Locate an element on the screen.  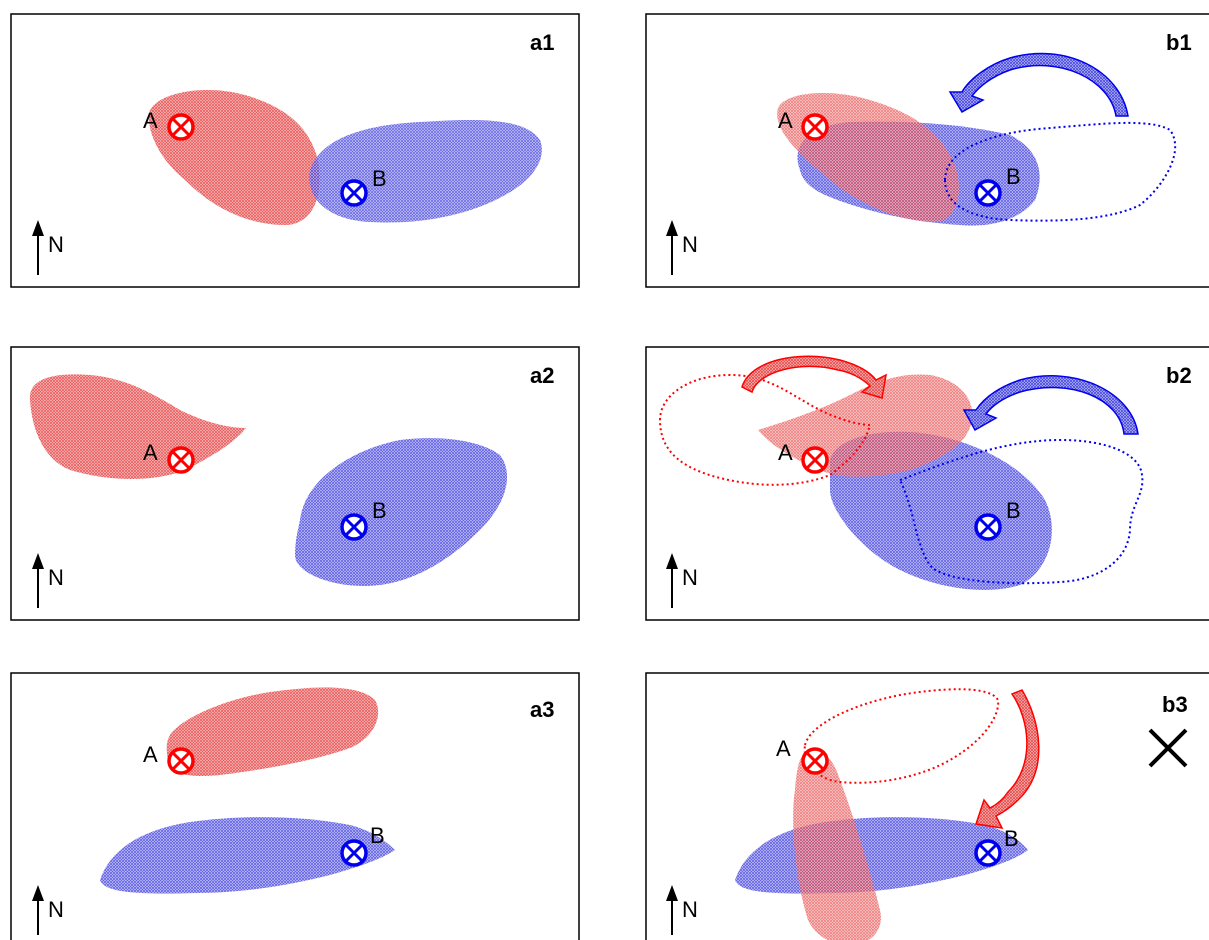
panel-label: a1 is located at coordinates (542, 42).